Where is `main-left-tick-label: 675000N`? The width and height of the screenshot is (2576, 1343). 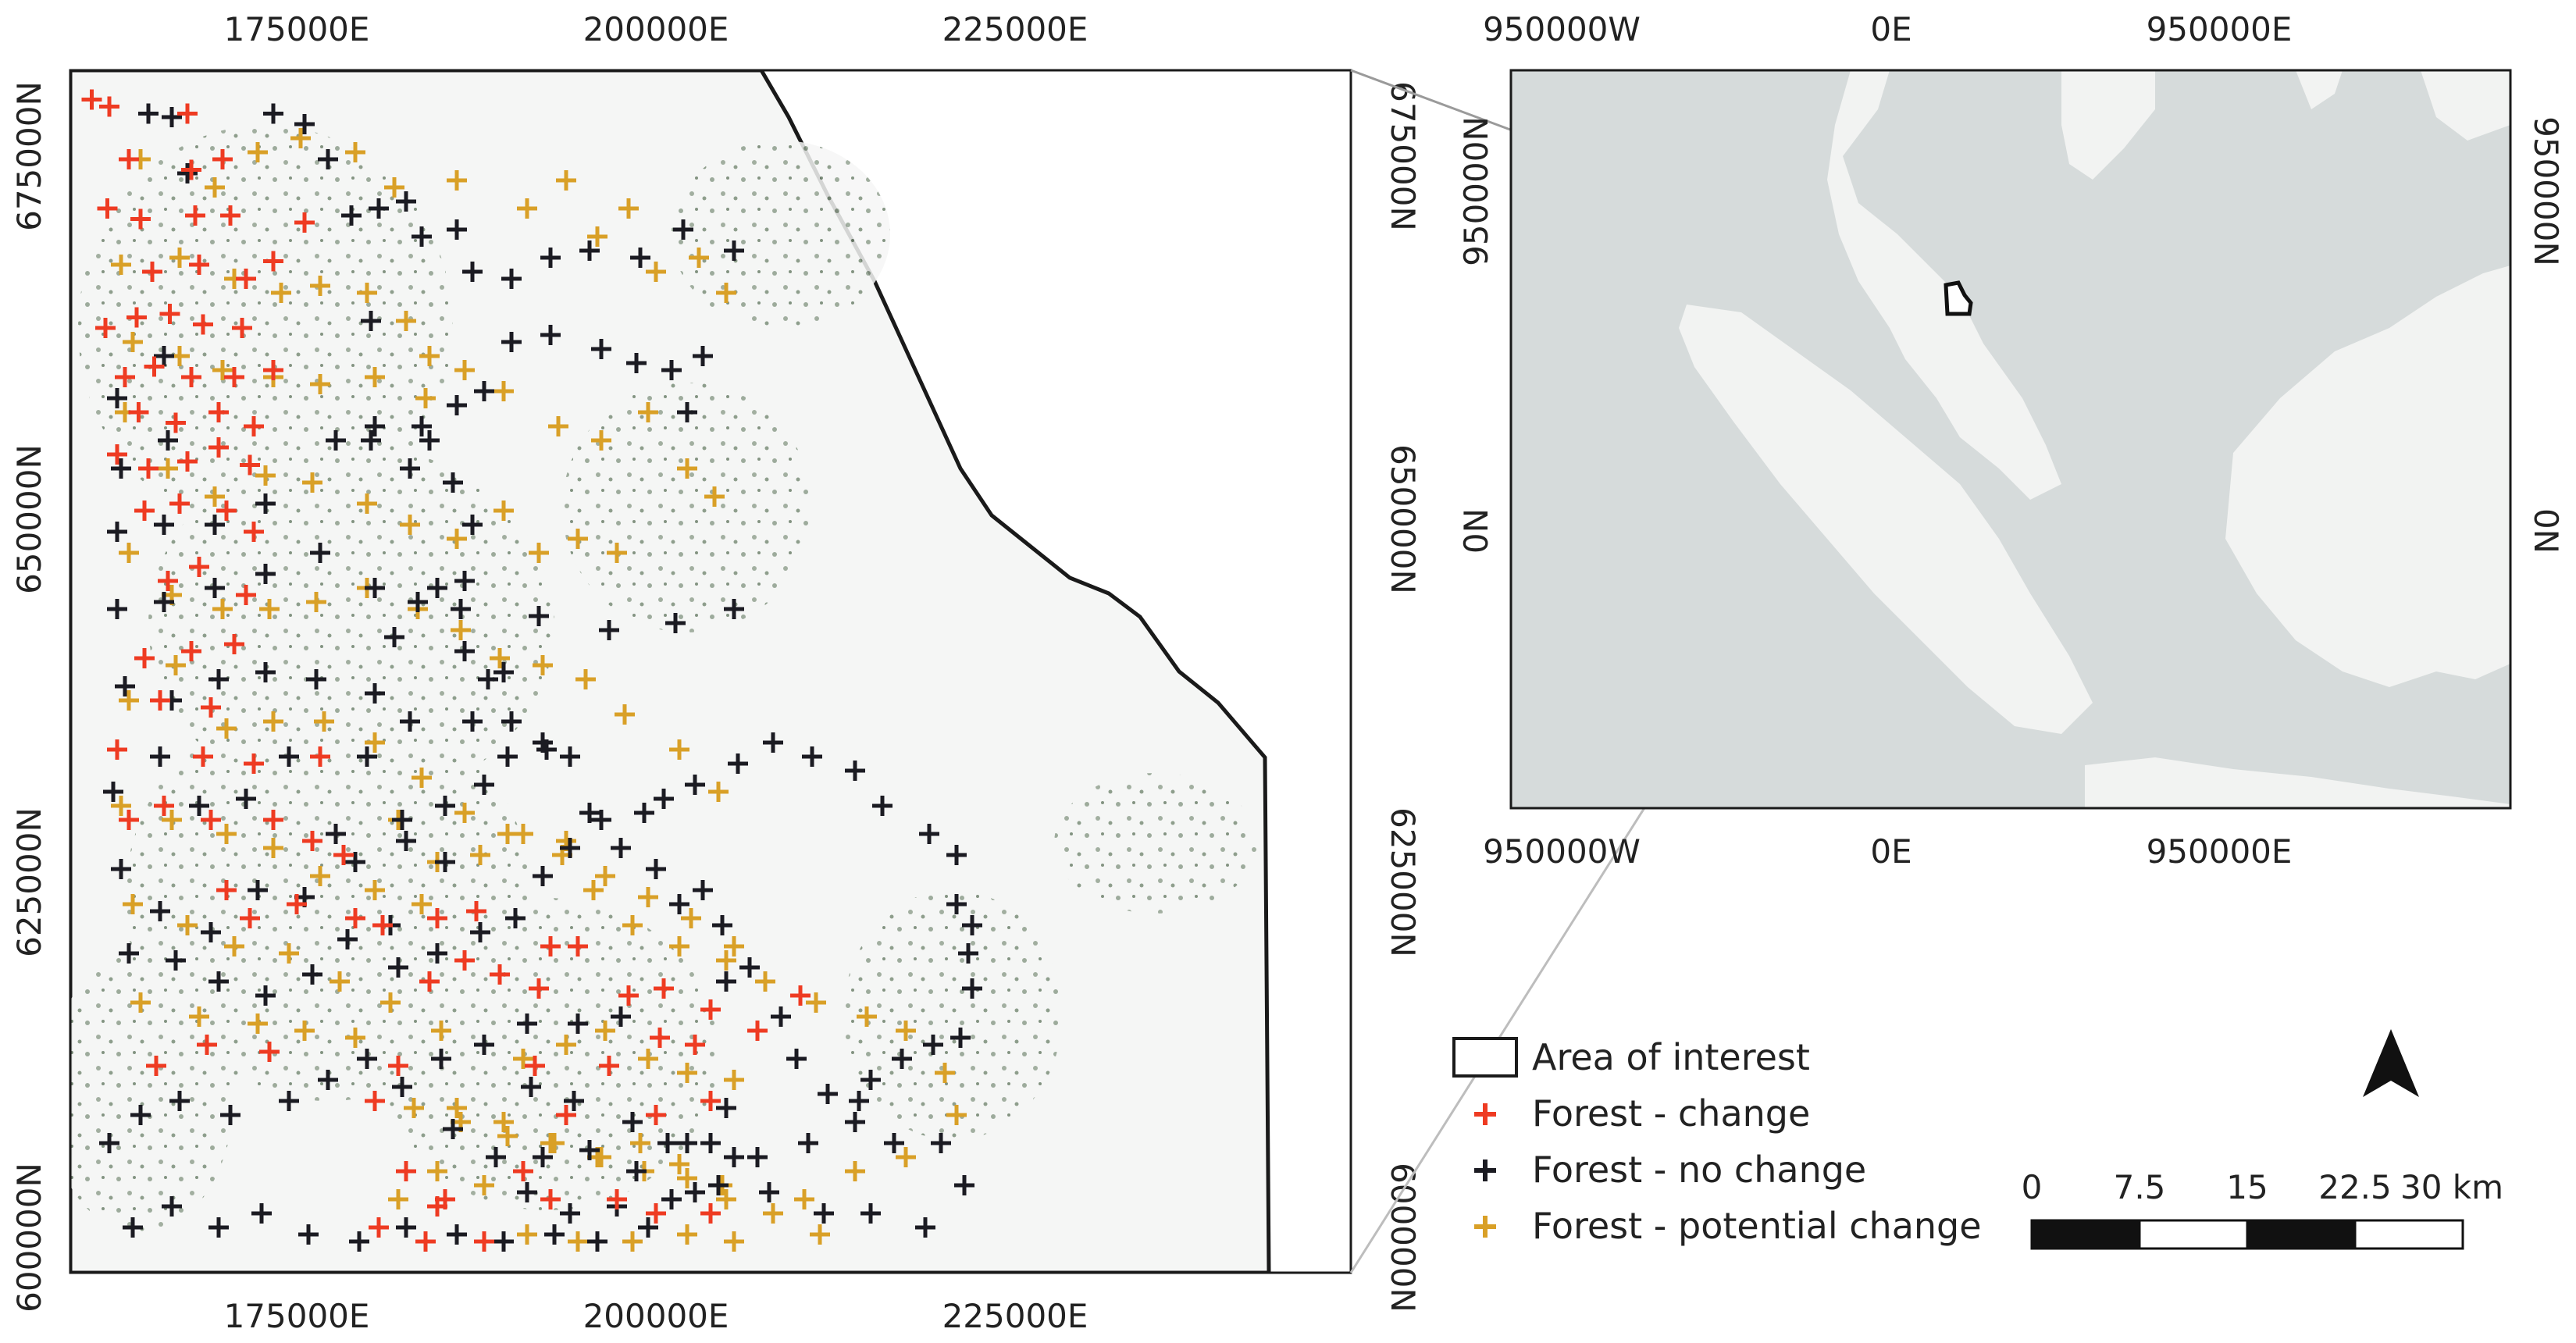
main-left-tick-label: 675000N is located at coordinates (29, 156).